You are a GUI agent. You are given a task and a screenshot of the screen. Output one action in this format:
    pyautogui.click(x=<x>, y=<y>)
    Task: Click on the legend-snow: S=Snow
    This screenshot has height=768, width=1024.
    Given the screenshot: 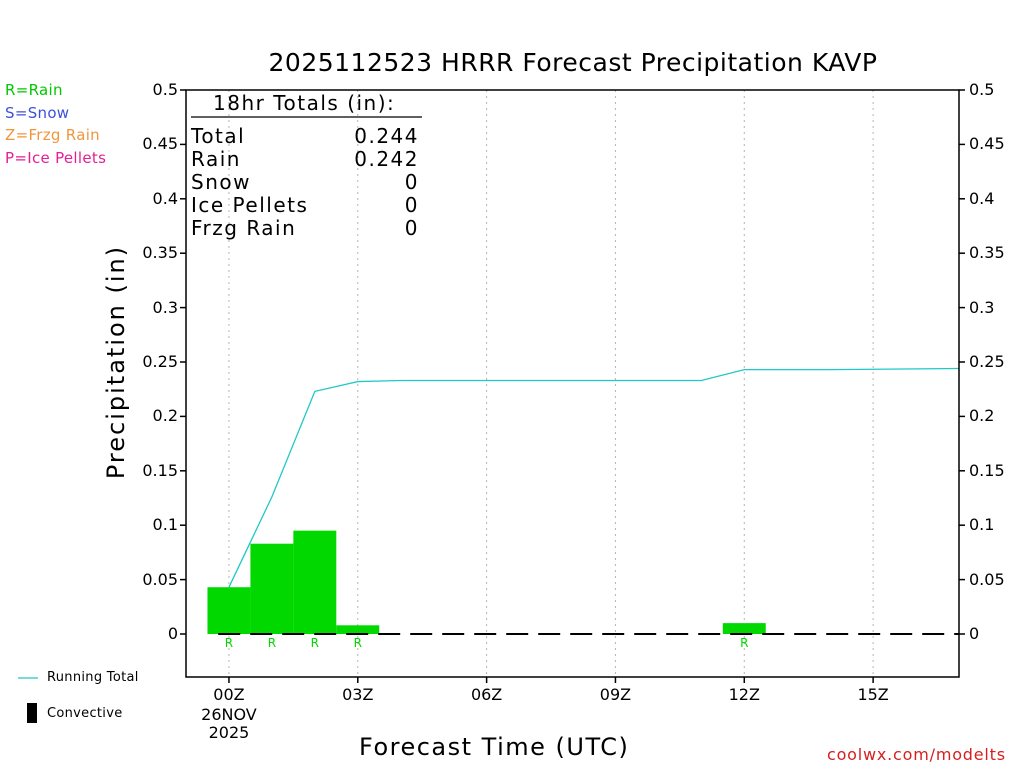 What is the action you would take?
    pyautogui.click(x=37, y=113)
    